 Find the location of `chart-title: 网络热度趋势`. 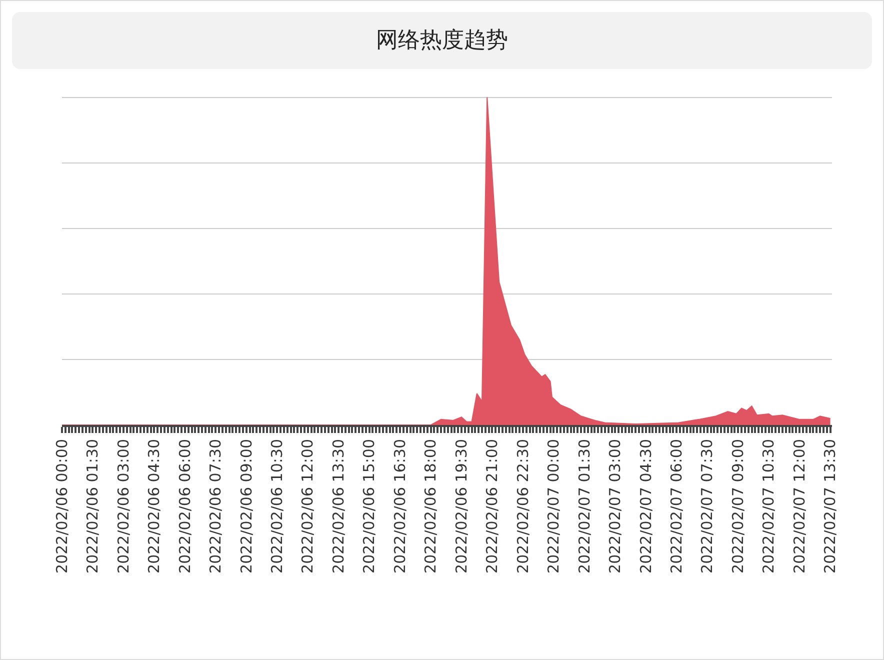

chart-title: 网络热度趋势 is located at coordinates (442, 40).